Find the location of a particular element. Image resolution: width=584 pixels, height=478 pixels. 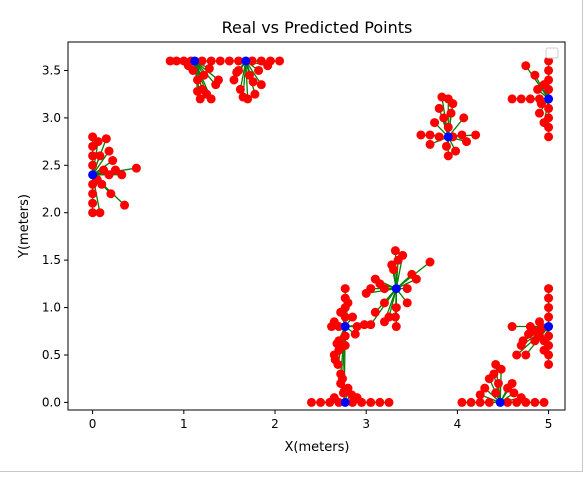

legend-box is located at coordinates (552, 53).